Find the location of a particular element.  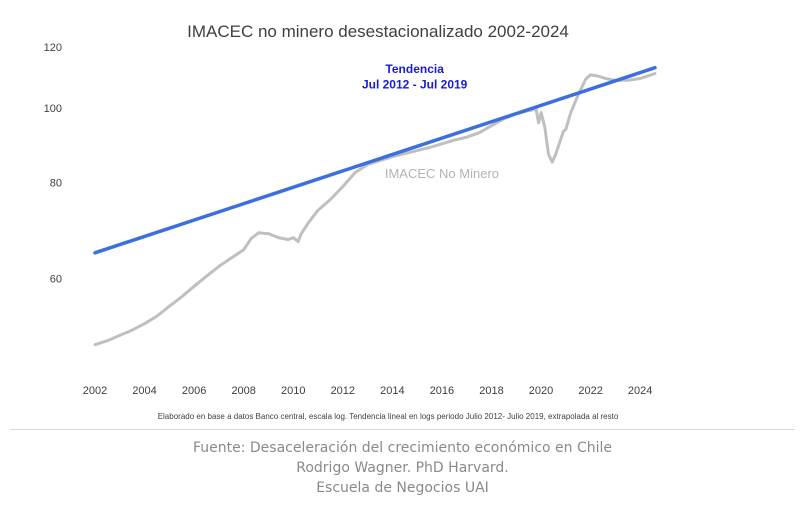

x-tick-label: 2008 is located at coordinates (243, 391).